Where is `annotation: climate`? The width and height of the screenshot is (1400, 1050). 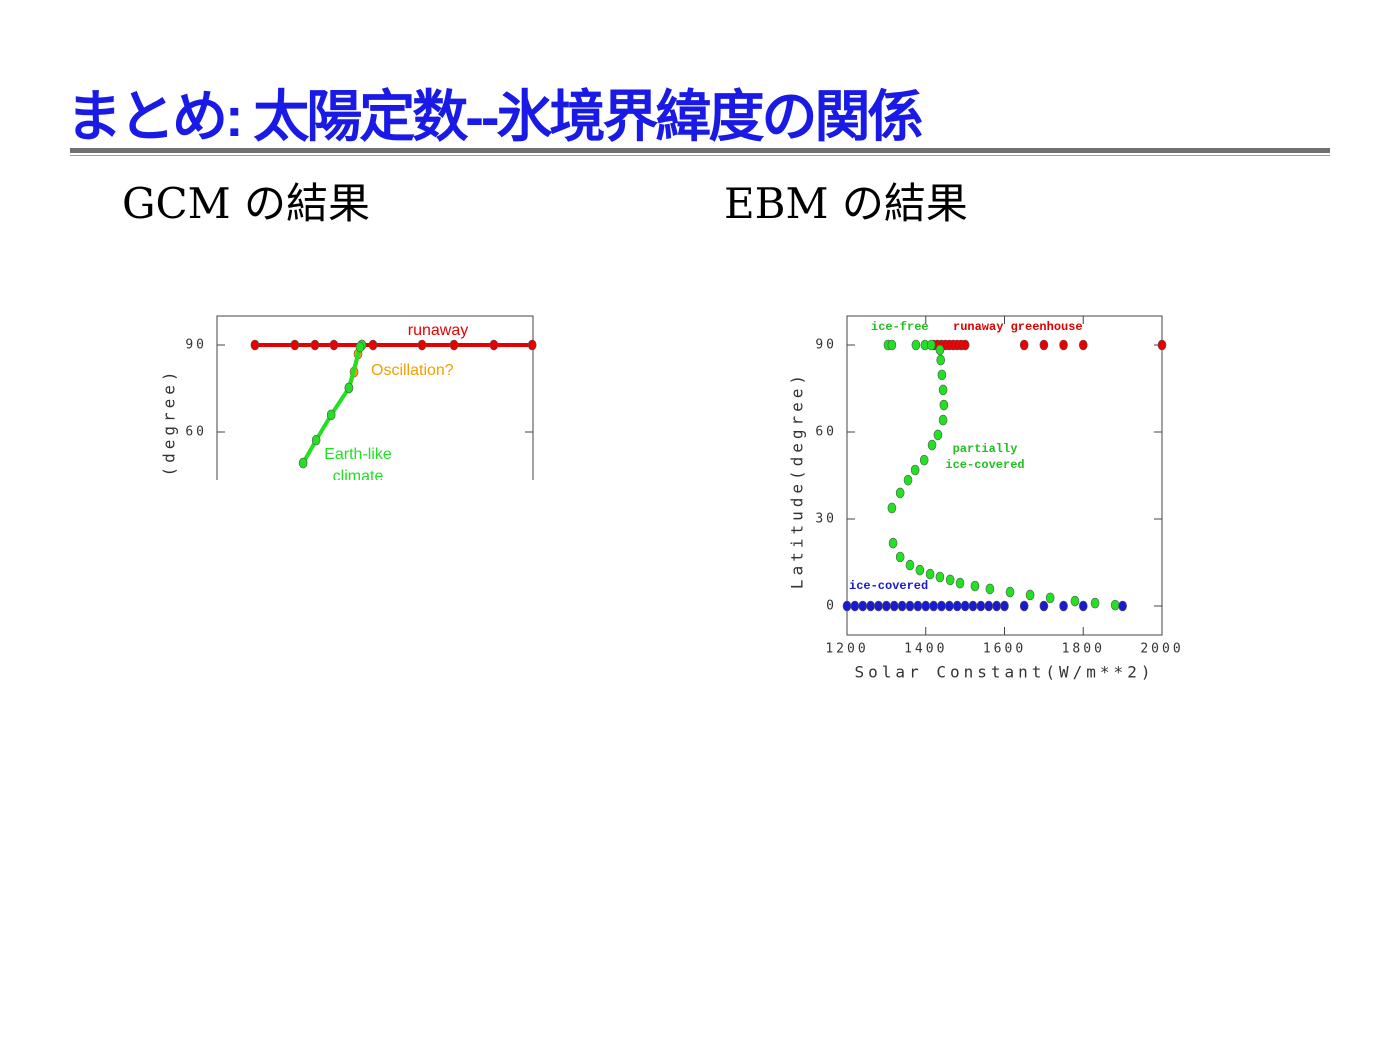 annotation: climate is located at coordinates (358, 474).